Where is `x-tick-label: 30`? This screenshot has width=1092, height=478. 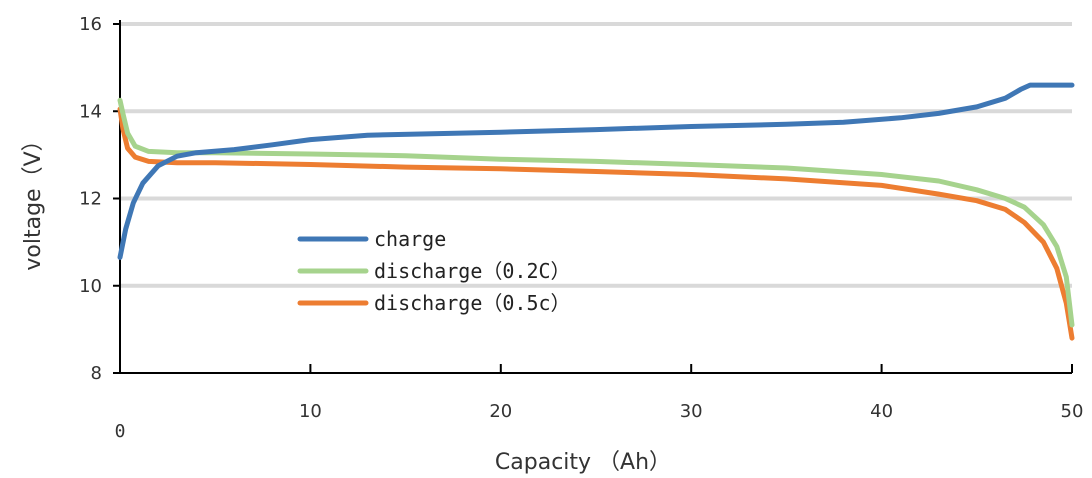 x-tick-label: 30 is located at coordinates (691, 411).